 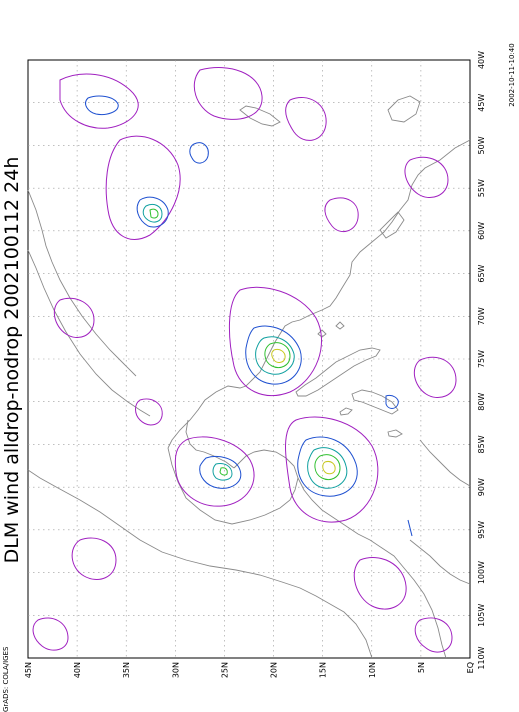 I want to click on lat-tick-label: 35N, so click(x=126, y=670).